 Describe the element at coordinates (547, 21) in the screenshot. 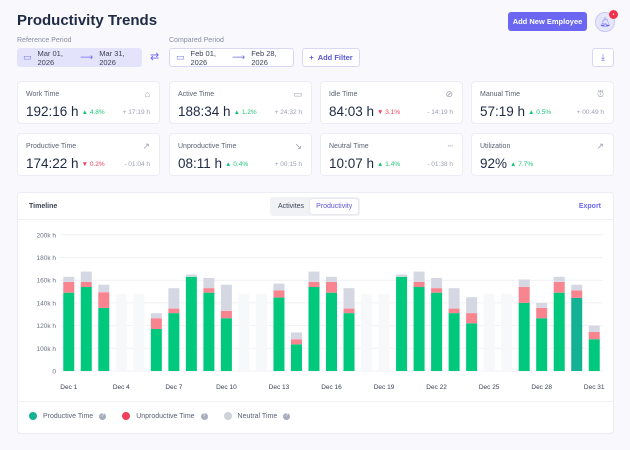

I see `add-new-employee-button: Add New Employee` at that location.